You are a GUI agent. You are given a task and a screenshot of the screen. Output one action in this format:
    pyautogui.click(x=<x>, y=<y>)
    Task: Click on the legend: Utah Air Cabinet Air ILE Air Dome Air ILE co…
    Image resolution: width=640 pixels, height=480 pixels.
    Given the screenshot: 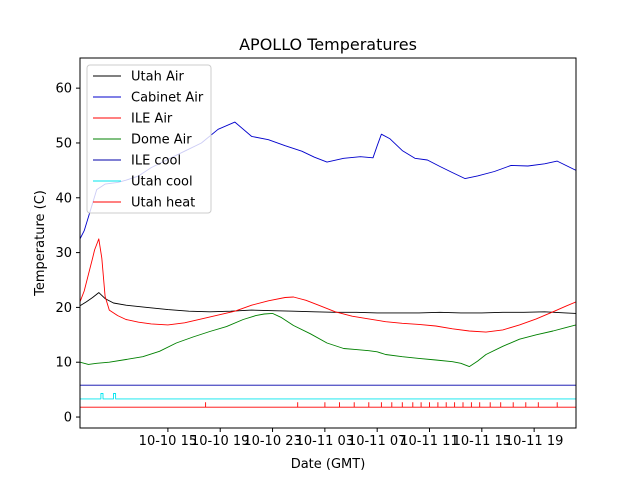 What is the action you would take?
    pyautogui.click(x=149, y=139)
    